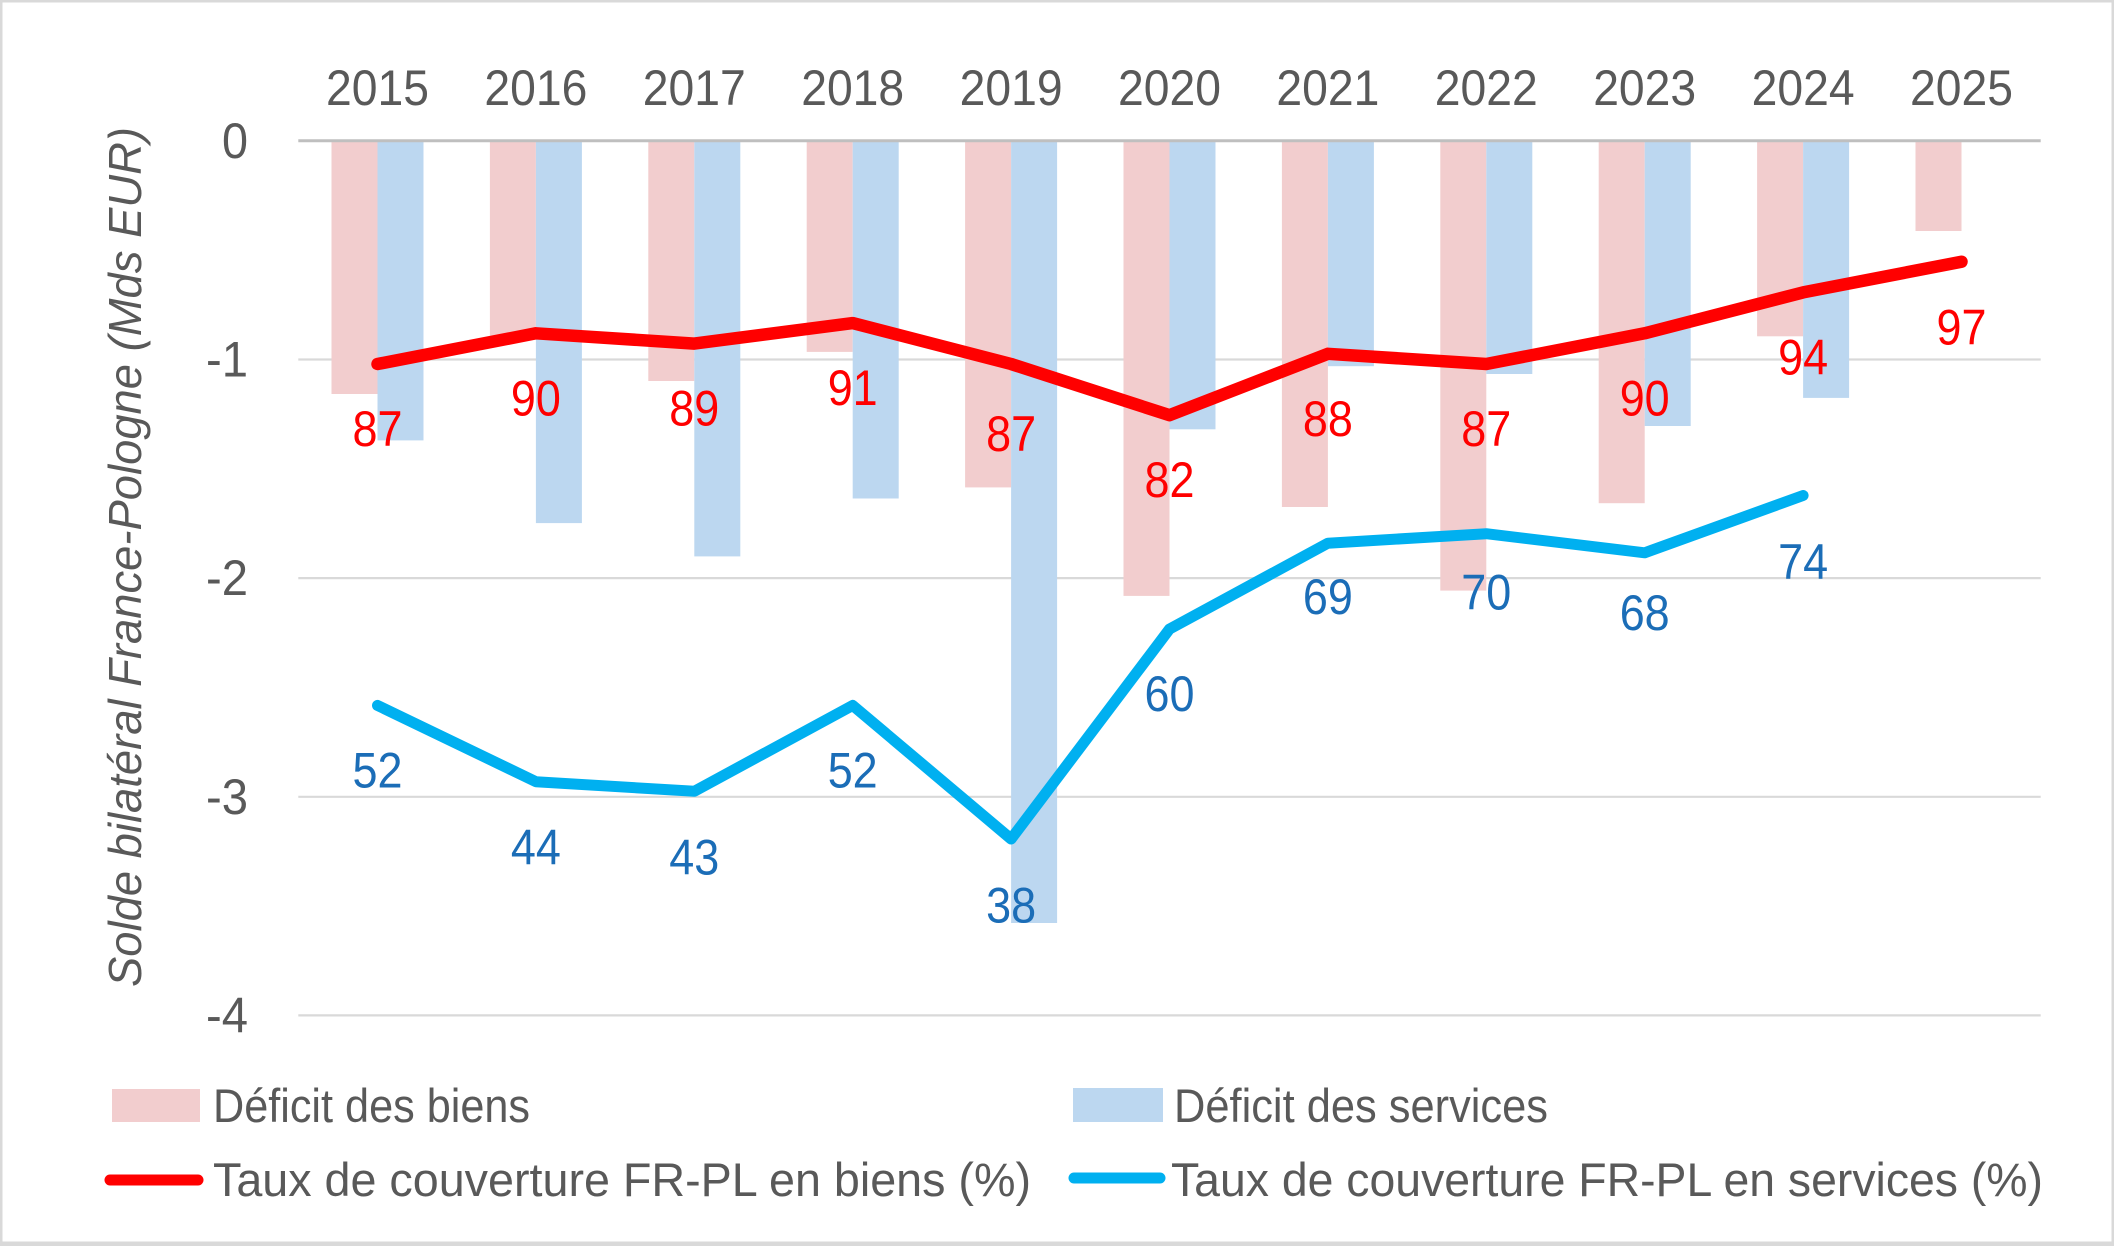 The width and height of the screenshot is (2114, 1246). What do you see at coordinates (1961, 88) in the screenshot?
I see `svg-text: 2025` at bounding box center [1961, 88].